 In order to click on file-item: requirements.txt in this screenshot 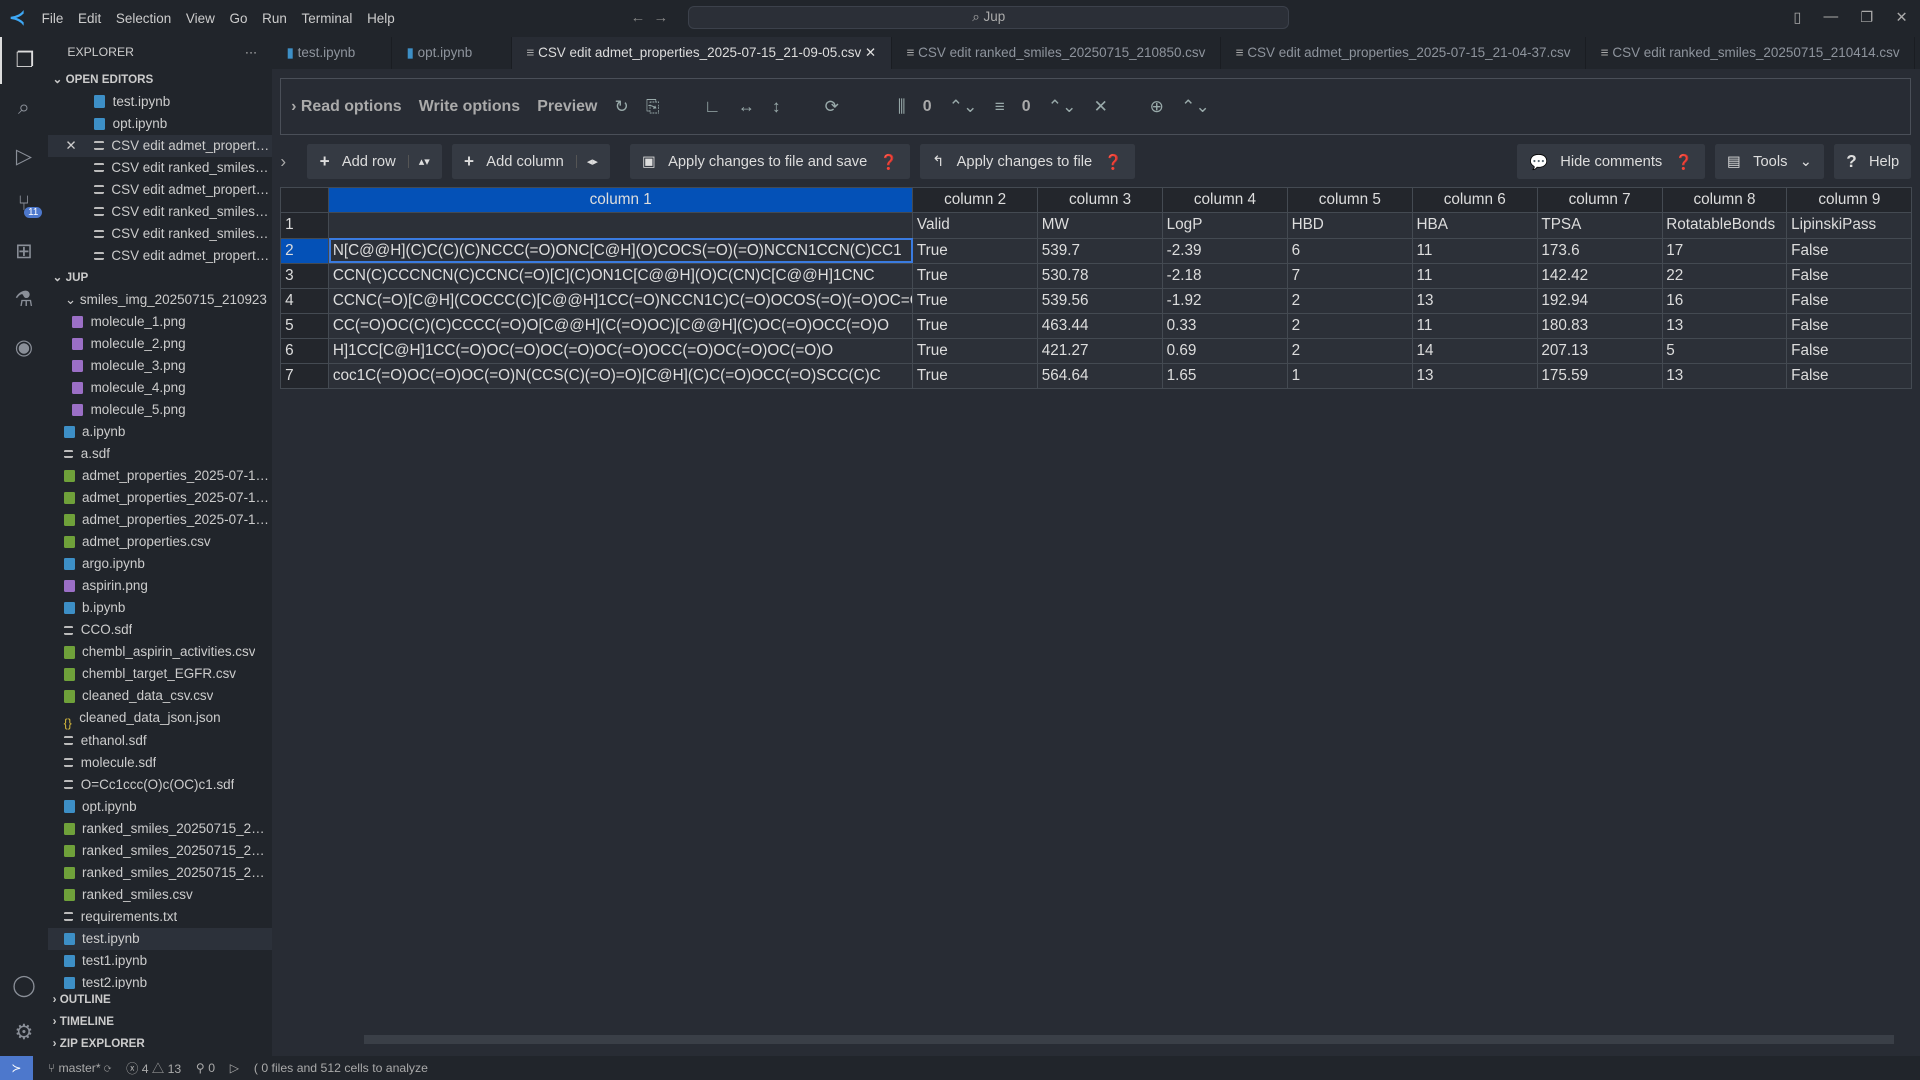, I will do `click(160, 917)`.